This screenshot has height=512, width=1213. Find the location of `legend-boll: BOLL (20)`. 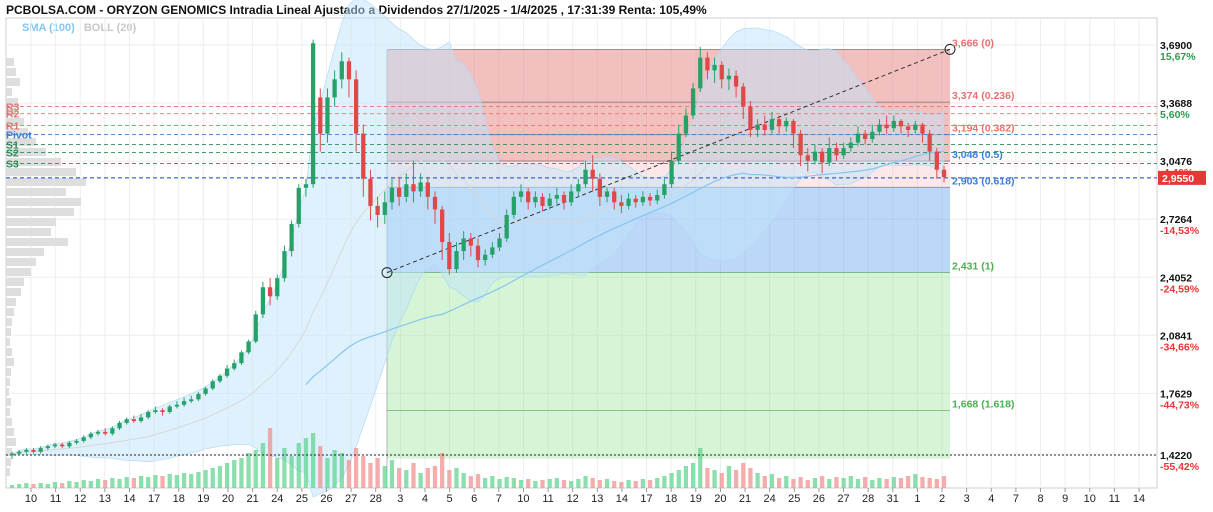

legend-boll: BOLL (20) is located at coordinates (110, 28).